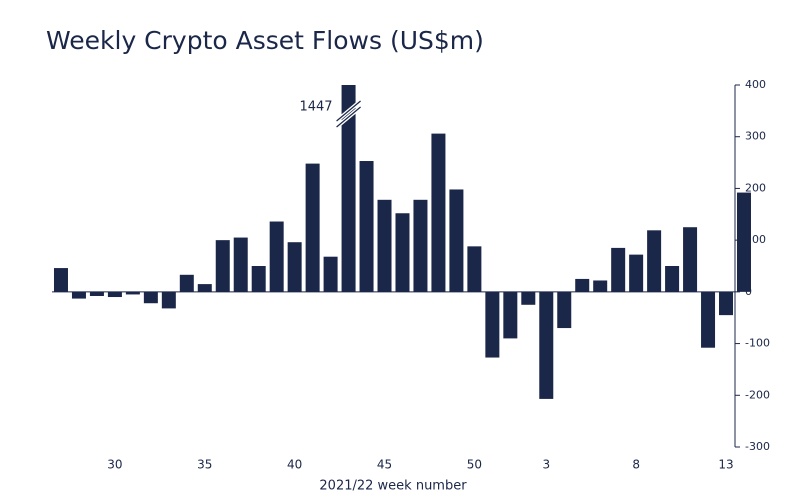 The height and width of the screenshot is (493, 800). Describe the element at coordinates (474, 465) in the screenshot. I see `x-tick-label: 50` at that location.